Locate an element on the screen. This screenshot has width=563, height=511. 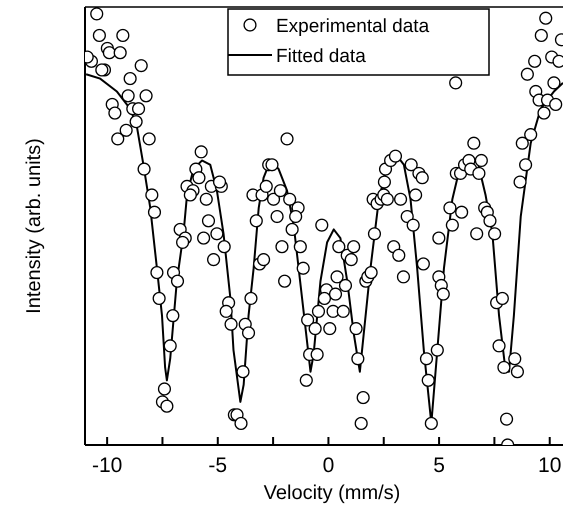
x-tick-label: -5 is located at coordinates (218, 465).